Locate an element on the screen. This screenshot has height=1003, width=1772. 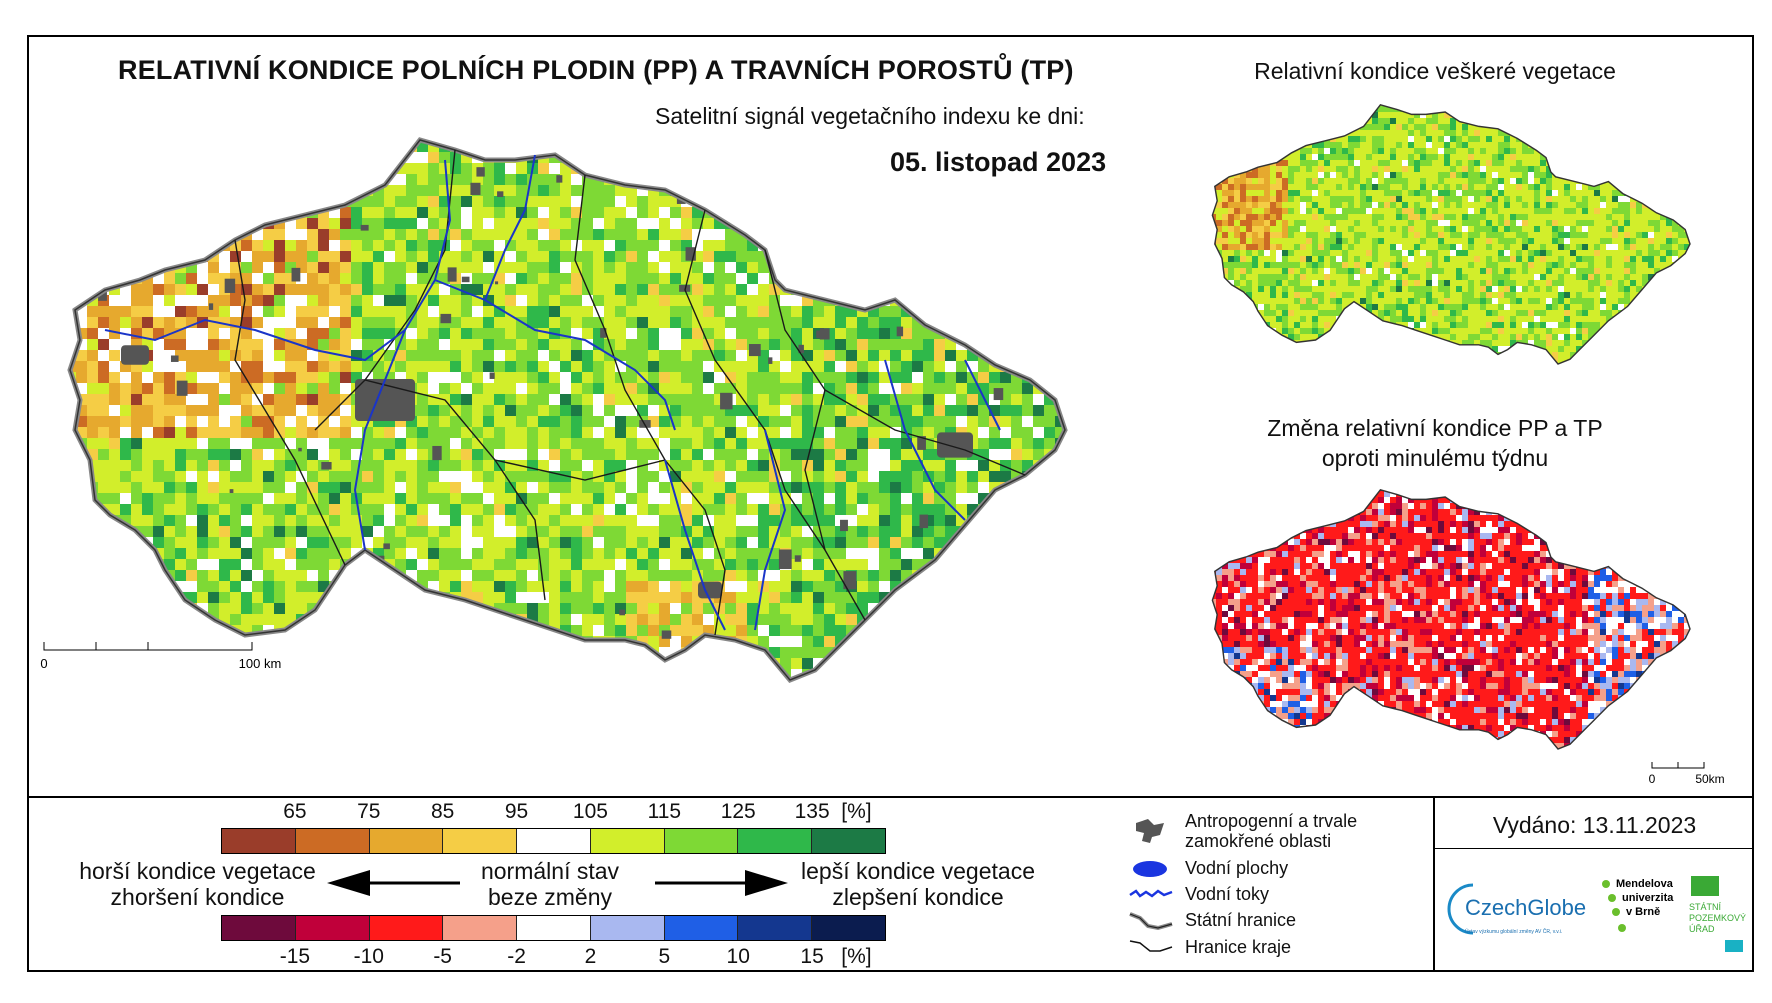
mendel-university-logo: Mendelova univerzita v Brně is located at coordinates (1638, 905).